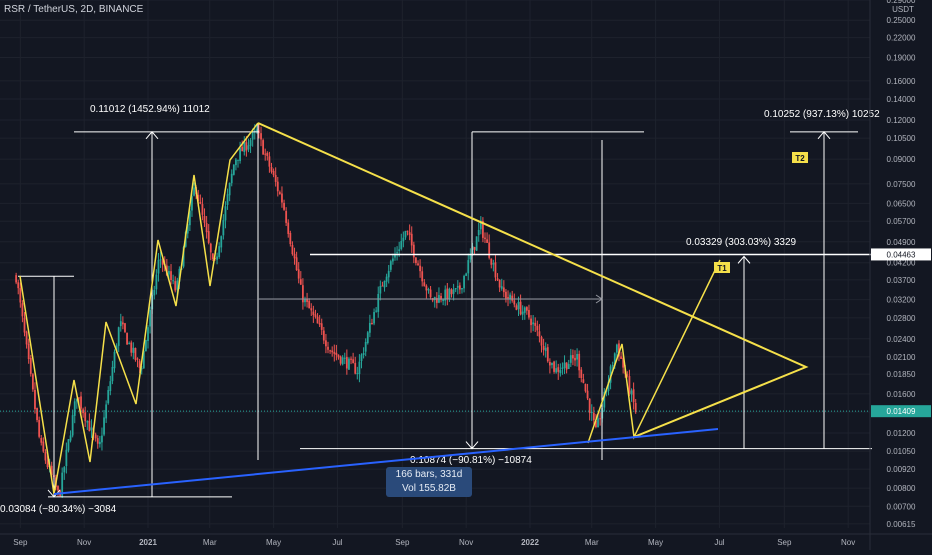 The height and width of the screenshot is (555, 932). What do you see at coordinates (901, 394) in the screenshot?
I see `y-tick-label: 0.01600` at bounding box center [901, 394].